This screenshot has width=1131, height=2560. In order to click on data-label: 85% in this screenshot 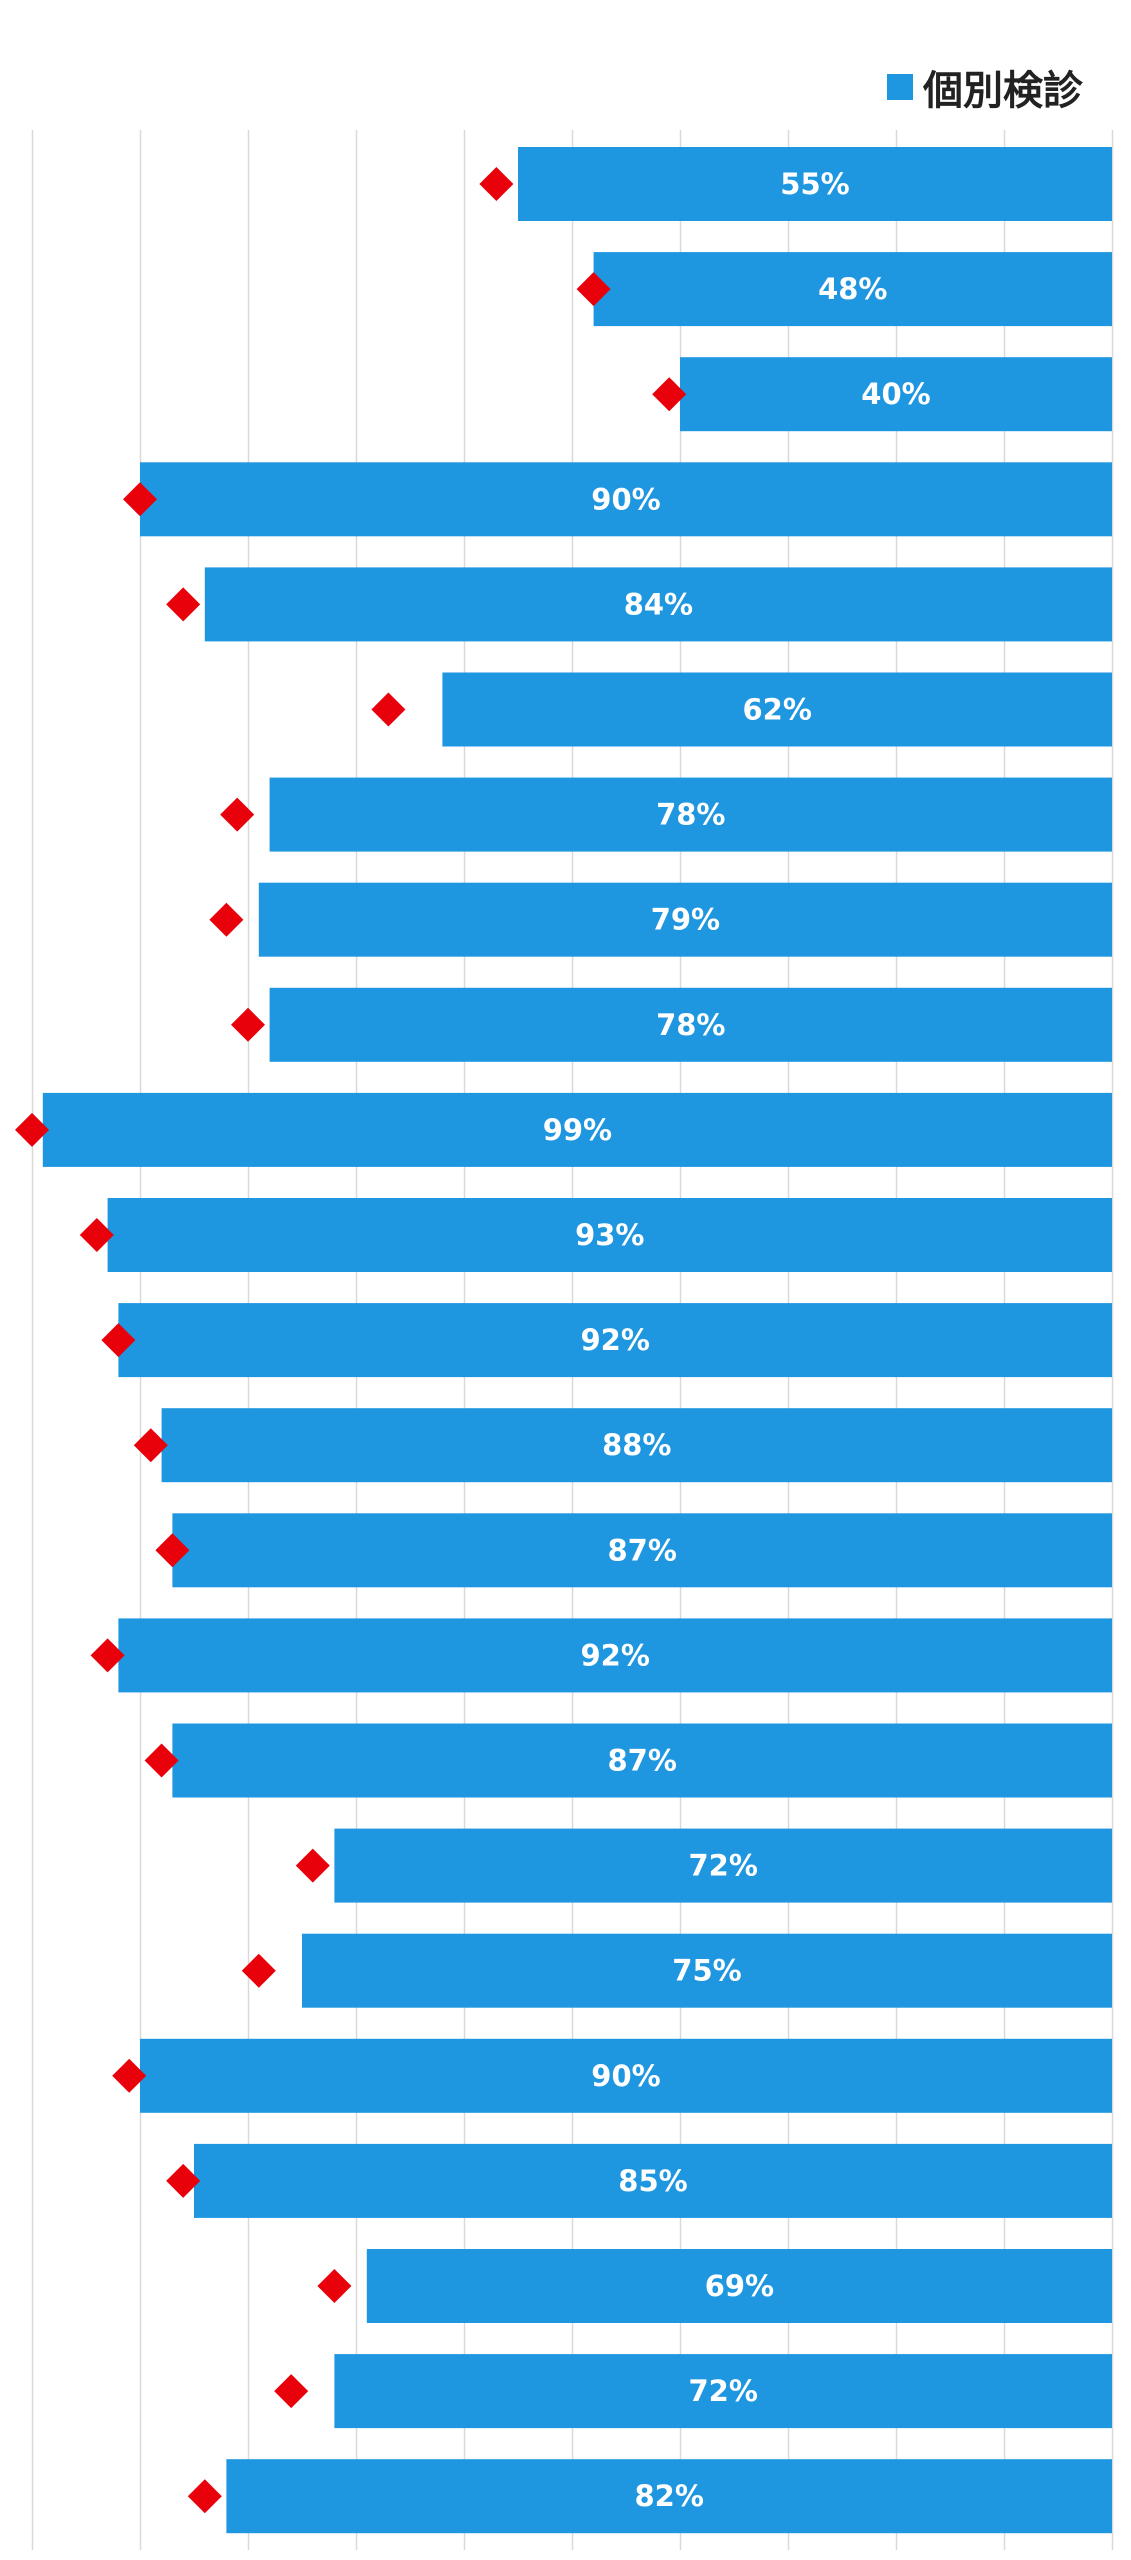, I will do `click(652, 2181)`.